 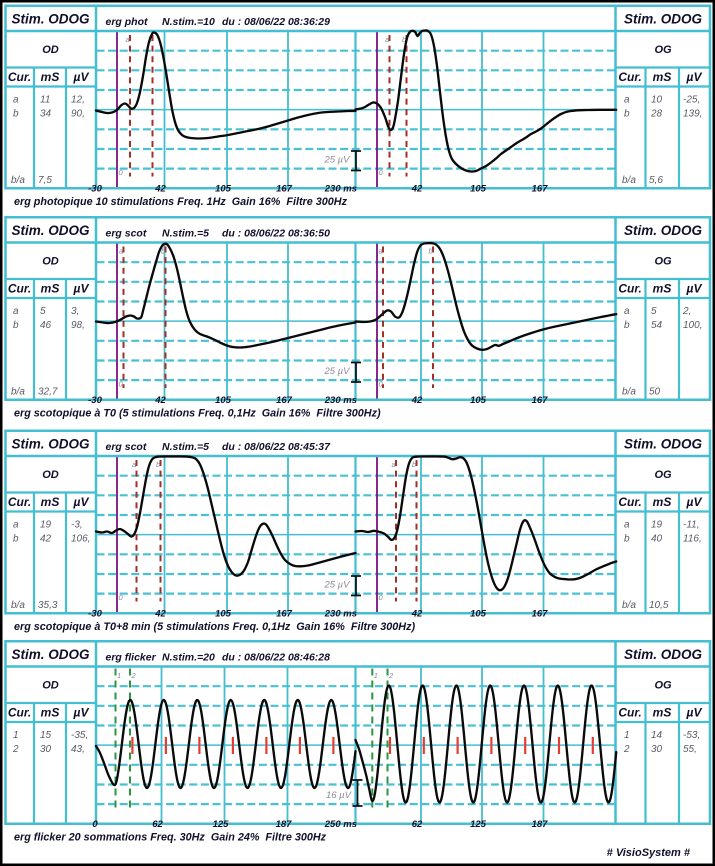 I want to click on svg-text:115-35,: 1 15 -35,, so click(x=50, y=735).